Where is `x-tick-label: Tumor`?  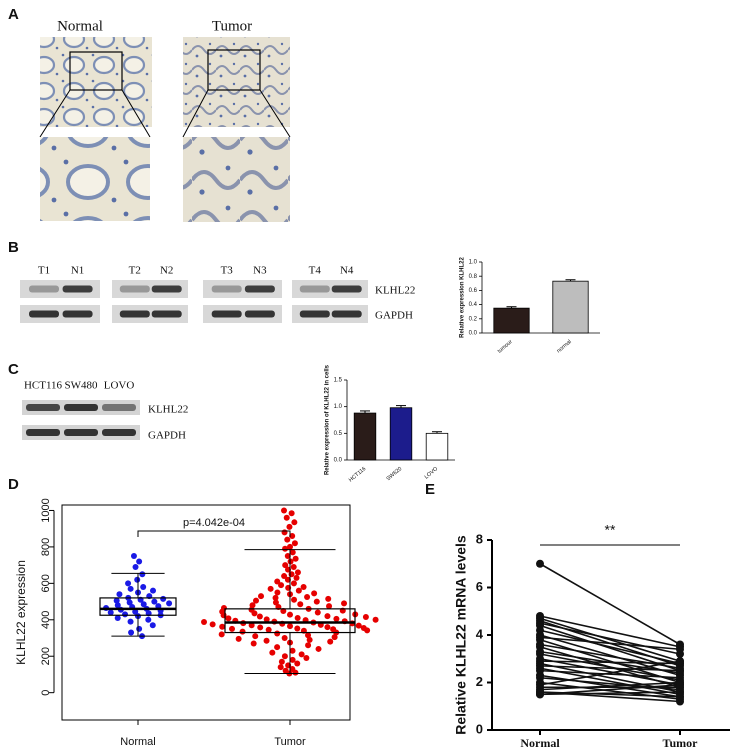
x-tick-label: Tumor is located at coordinates (290, 742).